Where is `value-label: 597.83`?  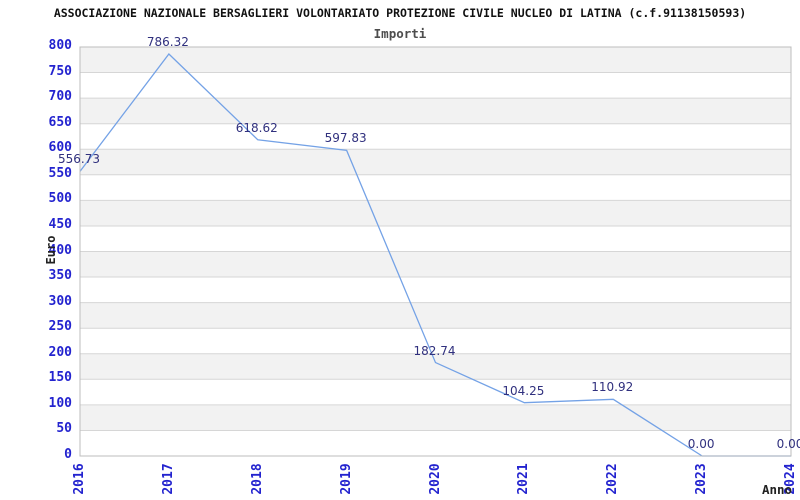 value-label: 597.83 is located at coordinates (345, 138).